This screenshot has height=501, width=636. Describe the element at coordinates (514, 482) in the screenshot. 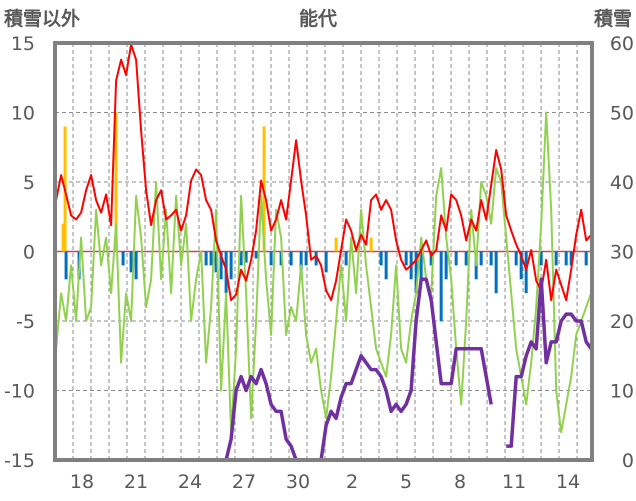

I see `x-tick-label: 11` at that location.